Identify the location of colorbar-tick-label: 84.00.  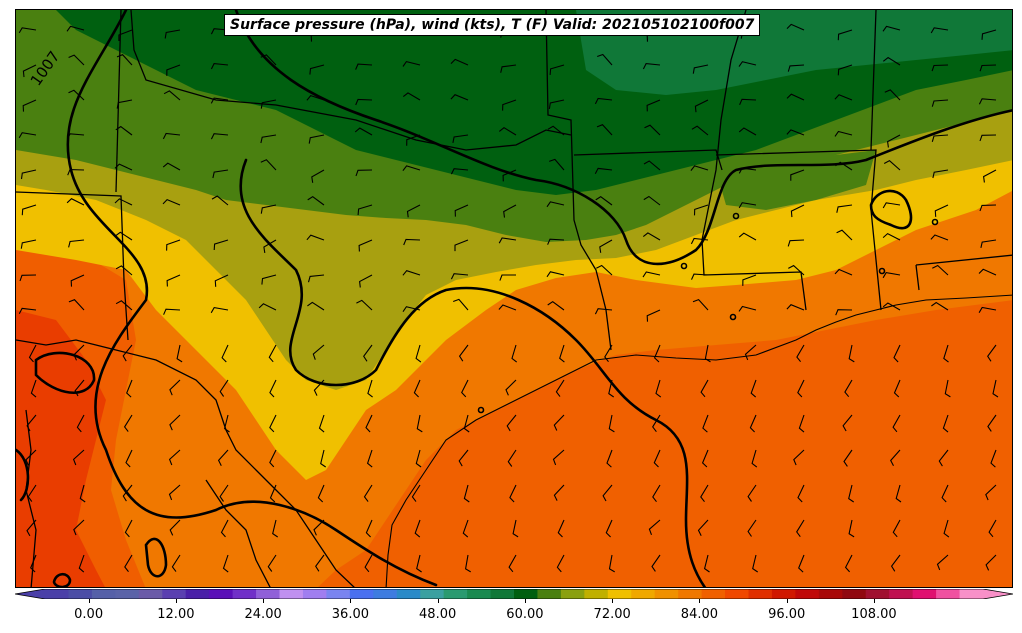
(699, 614).